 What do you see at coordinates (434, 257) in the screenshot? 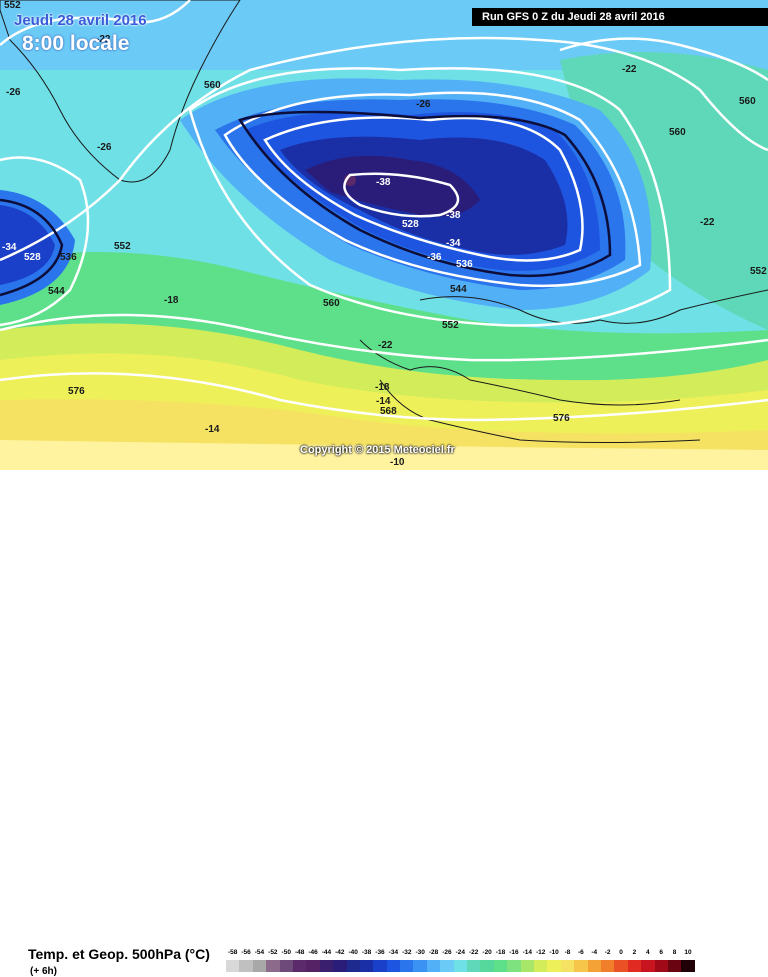
I see `temp-label: -36` at bounding box center [434, 257].